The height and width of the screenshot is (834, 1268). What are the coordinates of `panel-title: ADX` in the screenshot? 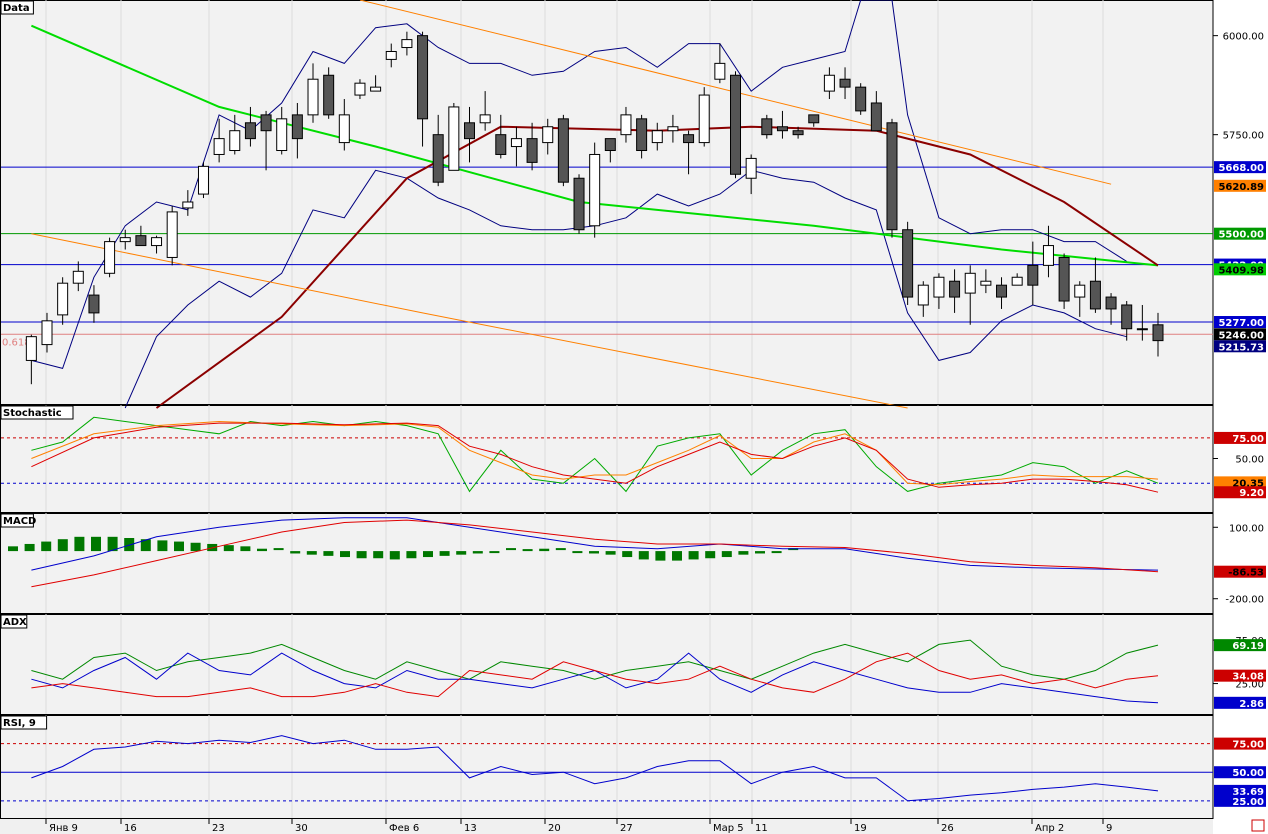 It's located at (15, 622).